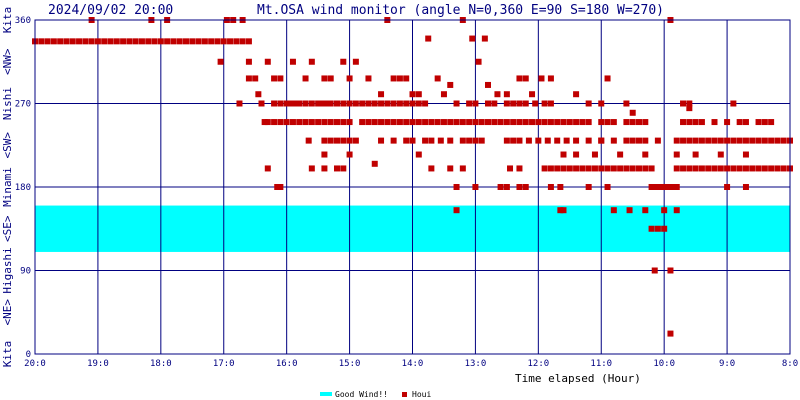 This screenshot has height=400, width=800. What do you see at coordinates (25, 272) in the screenshot?
I see `y-tick-label: 90` at bounding box center [25, 272].